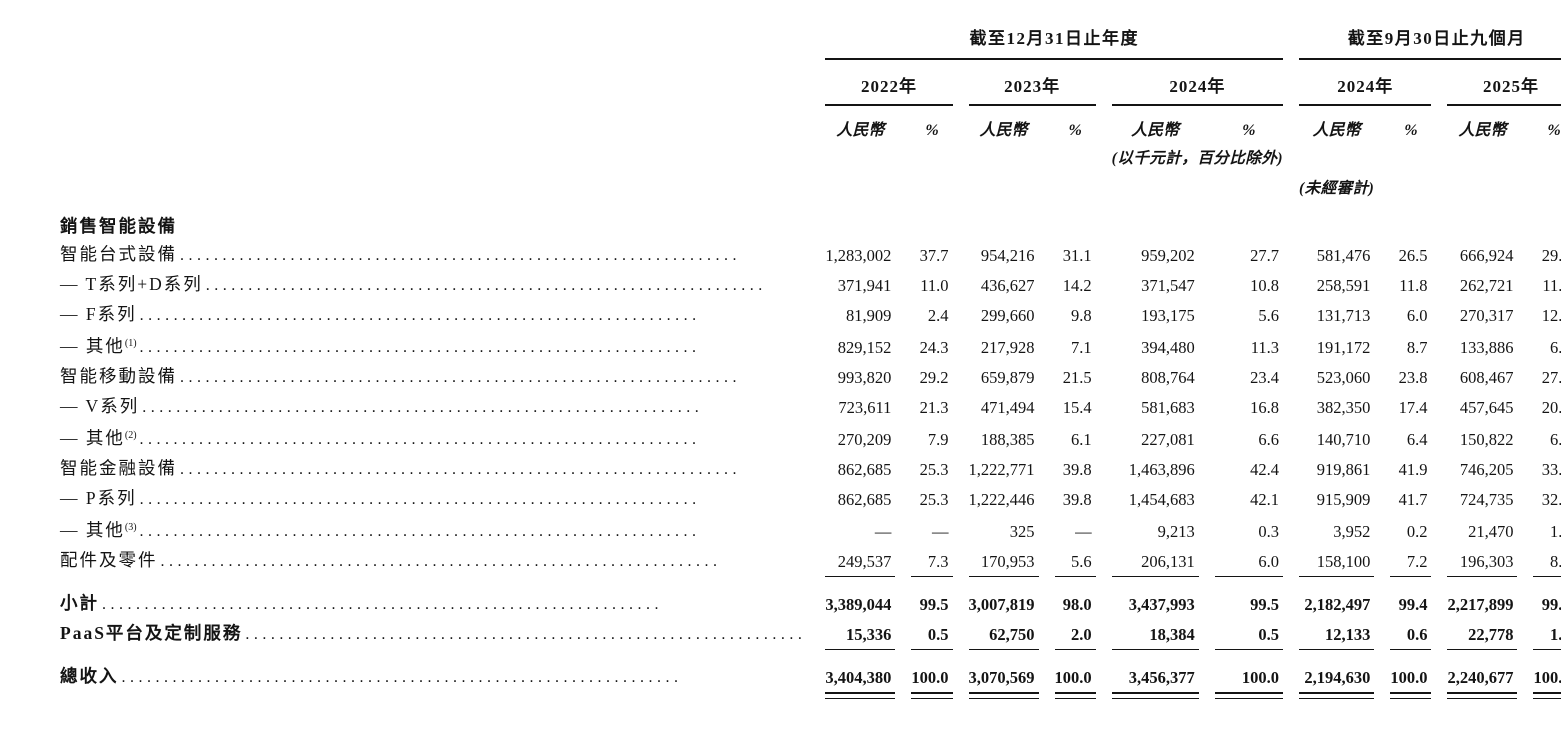 The width and height of the screenshot is (1561, 748). I want to click on value-cell-rmb: 829,152, so click(864, 347).